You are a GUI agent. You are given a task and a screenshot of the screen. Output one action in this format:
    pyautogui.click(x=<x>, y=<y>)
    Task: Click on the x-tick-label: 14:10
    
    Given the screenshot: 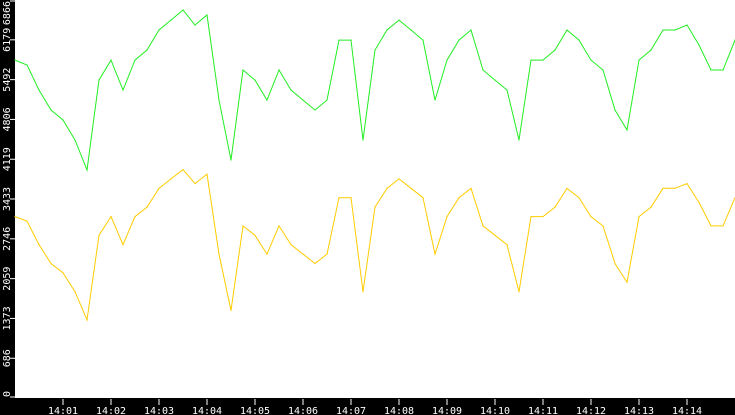 What is the action you would take?
    pyautogui.click(x=495, y=410)
    